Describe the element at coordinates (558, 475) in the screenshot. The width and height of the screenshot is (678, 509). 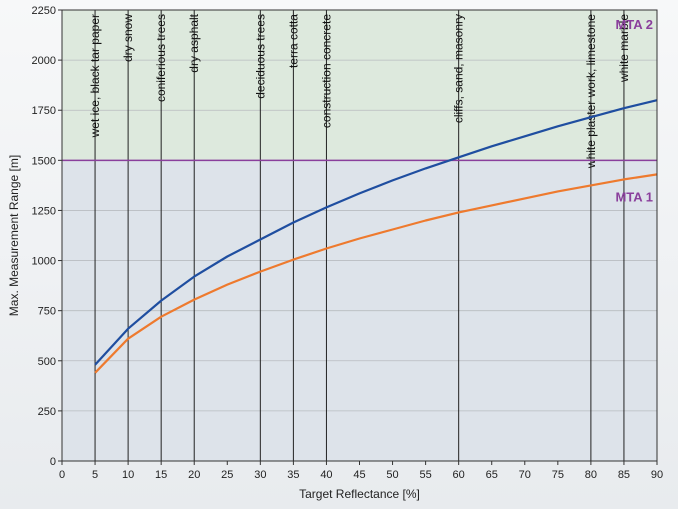
I see `x-tick-label: 75` at that location.